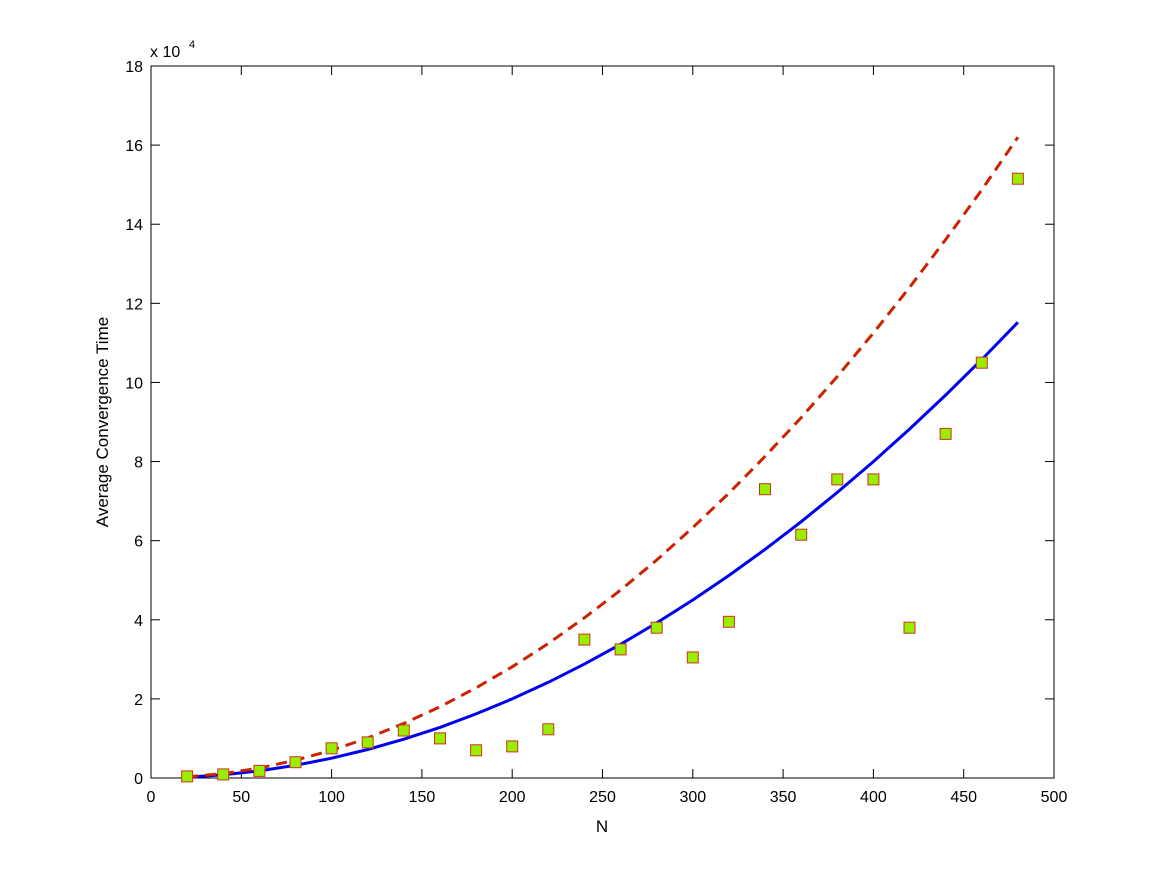  What do you see at coordinates (138, 700) in the screenshot?
I see `y-tick-label: 2` at bounding box center [138, 700].